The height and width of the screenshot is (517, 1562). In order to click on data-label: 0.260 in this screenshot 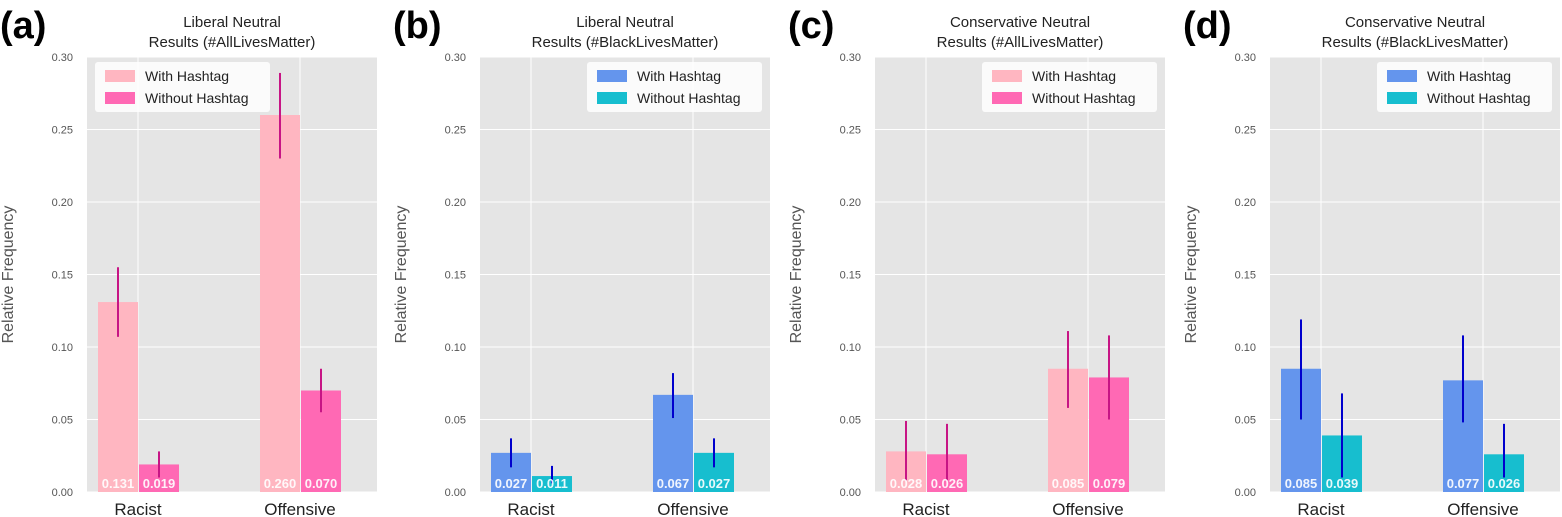, I will do `click(280, 483)`.